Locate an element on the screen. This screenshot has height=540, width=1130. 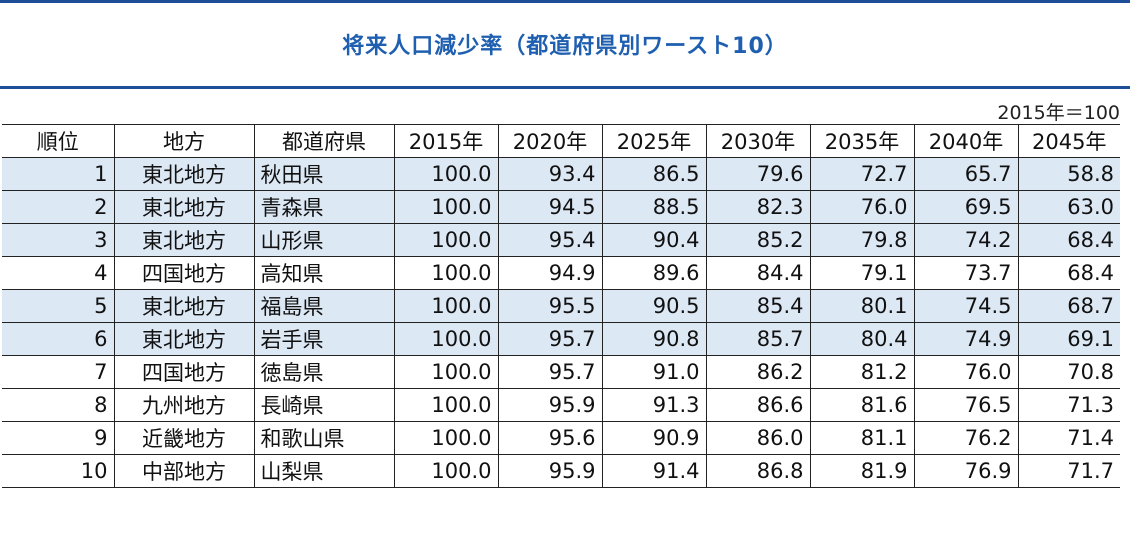
table-row: 1 東北地方 秋田県 100.0 93.4 86.5 79.6 72.7 65.7 58.8 is located at coordinates (561, 174).